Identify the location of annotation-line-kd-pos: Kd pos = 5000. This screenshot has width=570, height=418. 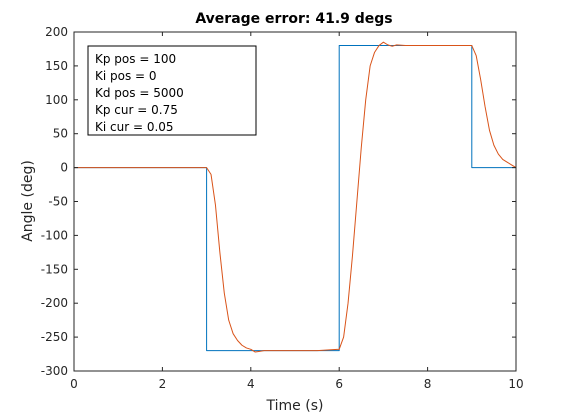
(139, 93).